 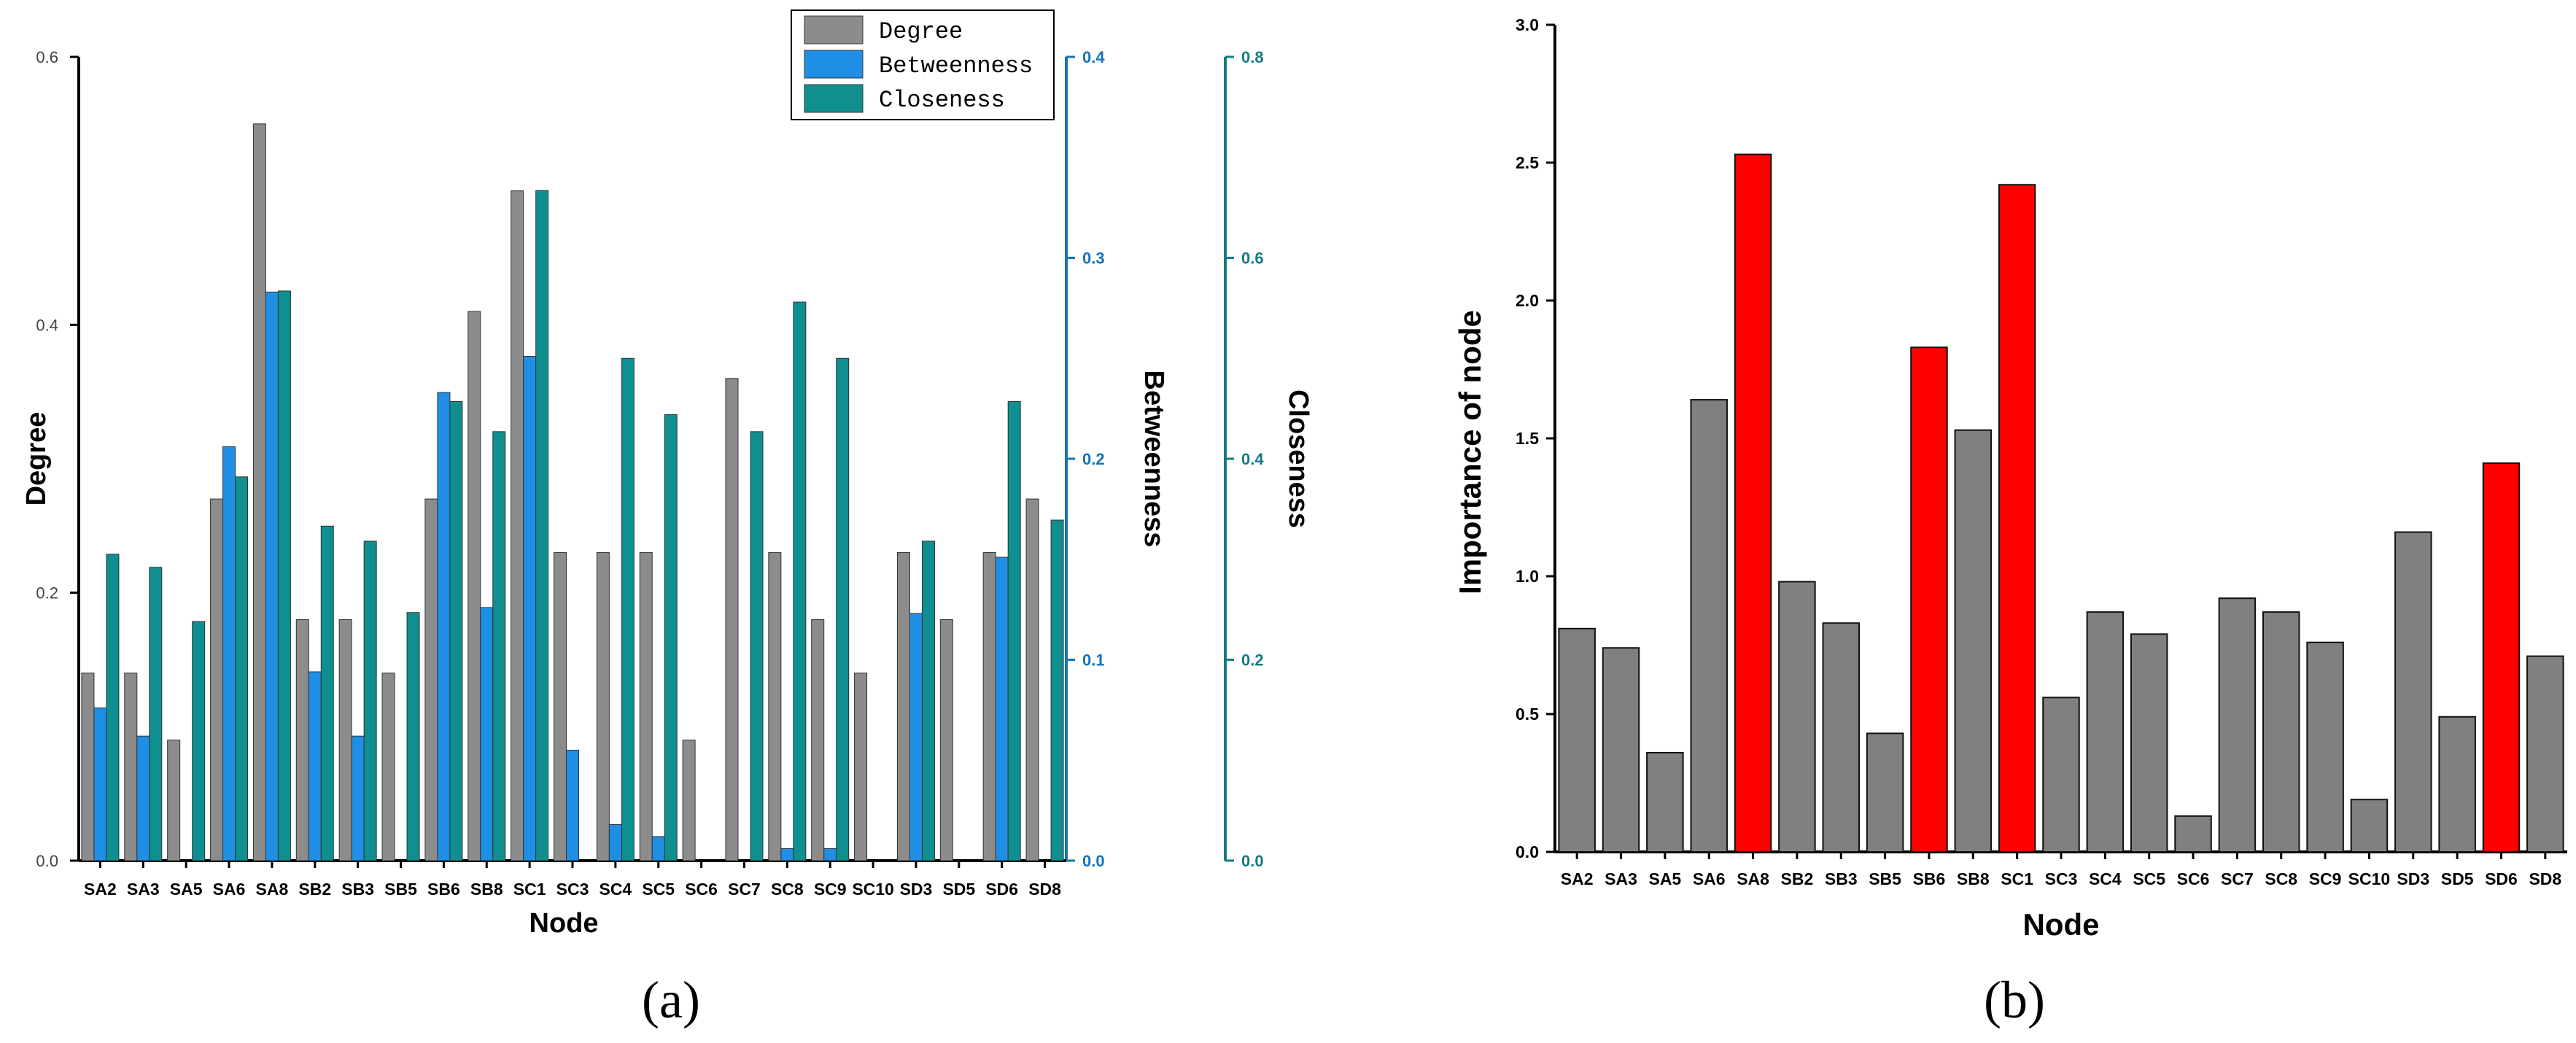 I want to click on bar-betweenness-sc5, so click(x=658, y=849).